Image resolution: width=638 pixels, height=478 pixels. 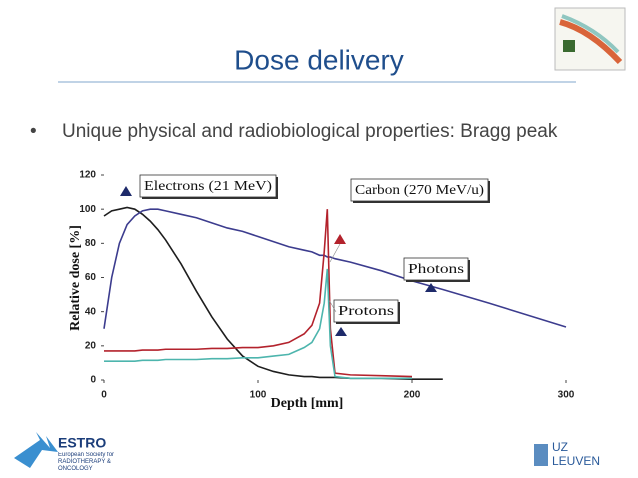 What do you see at coordinates (82, 443) in the screenshot?
I see `logo-name: ESTRO` at bounding box center [82, 443].